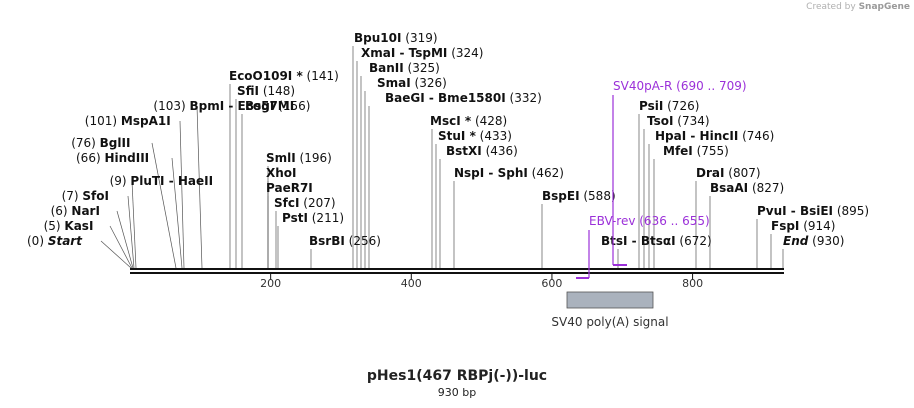 The height and width of the screenshot is (408, 914). Describe the element at coordinates (378, 53) in the screenshot. I see `site-name: XmaI` at that location.